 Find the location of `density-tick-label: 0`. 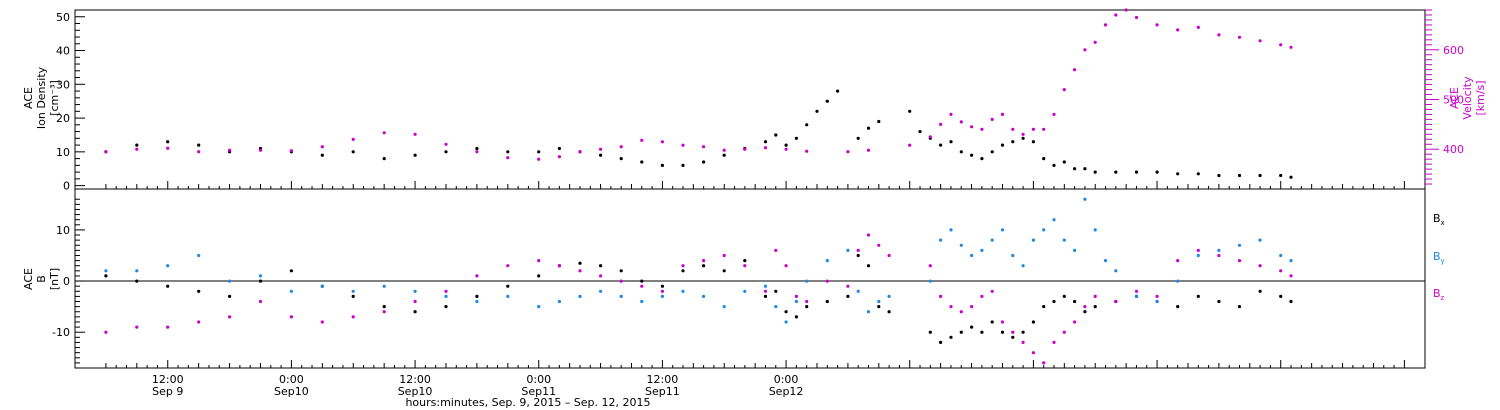

density-tick-label: 0 is located at coordinates (66, 186).